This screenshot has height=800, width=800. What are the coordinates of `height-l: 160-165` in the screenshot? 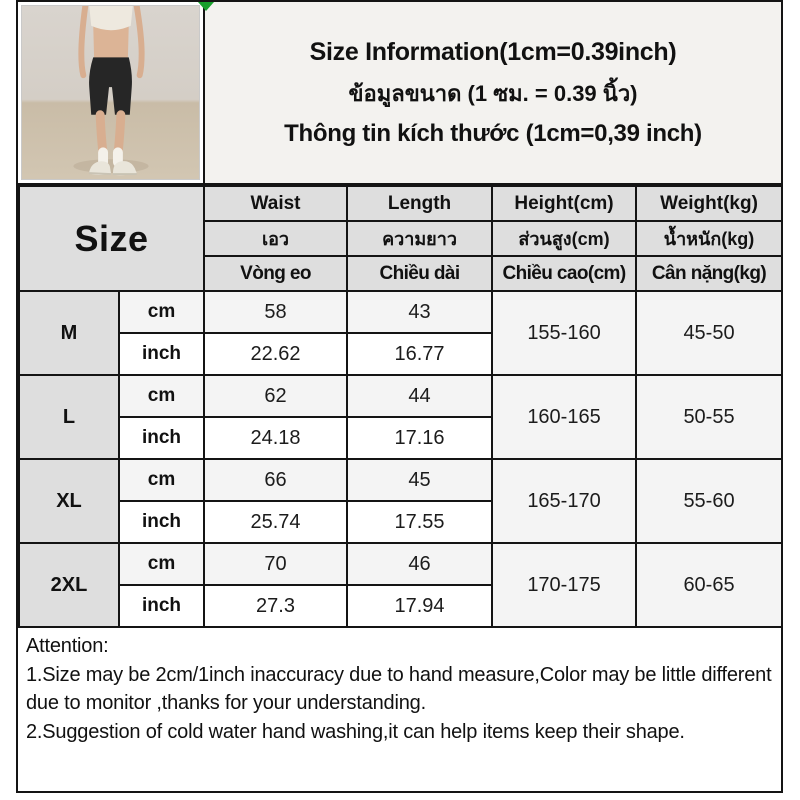 It's located at (564, 417).